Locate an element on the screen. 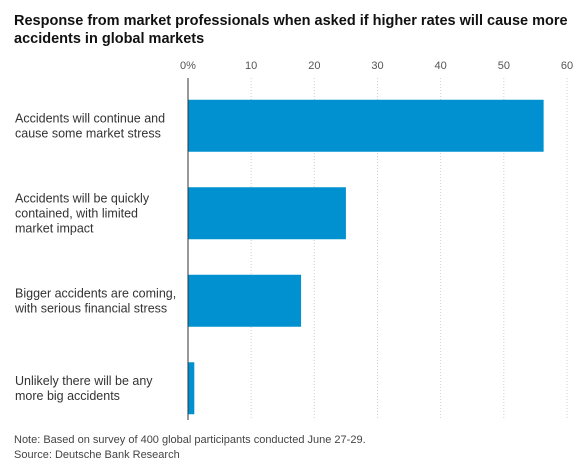 The height and width of the screenshot is (472, 586). x-axis-tick-labels: 0% 10 20 30 40 50 60 is located at coordinates (376, 66).